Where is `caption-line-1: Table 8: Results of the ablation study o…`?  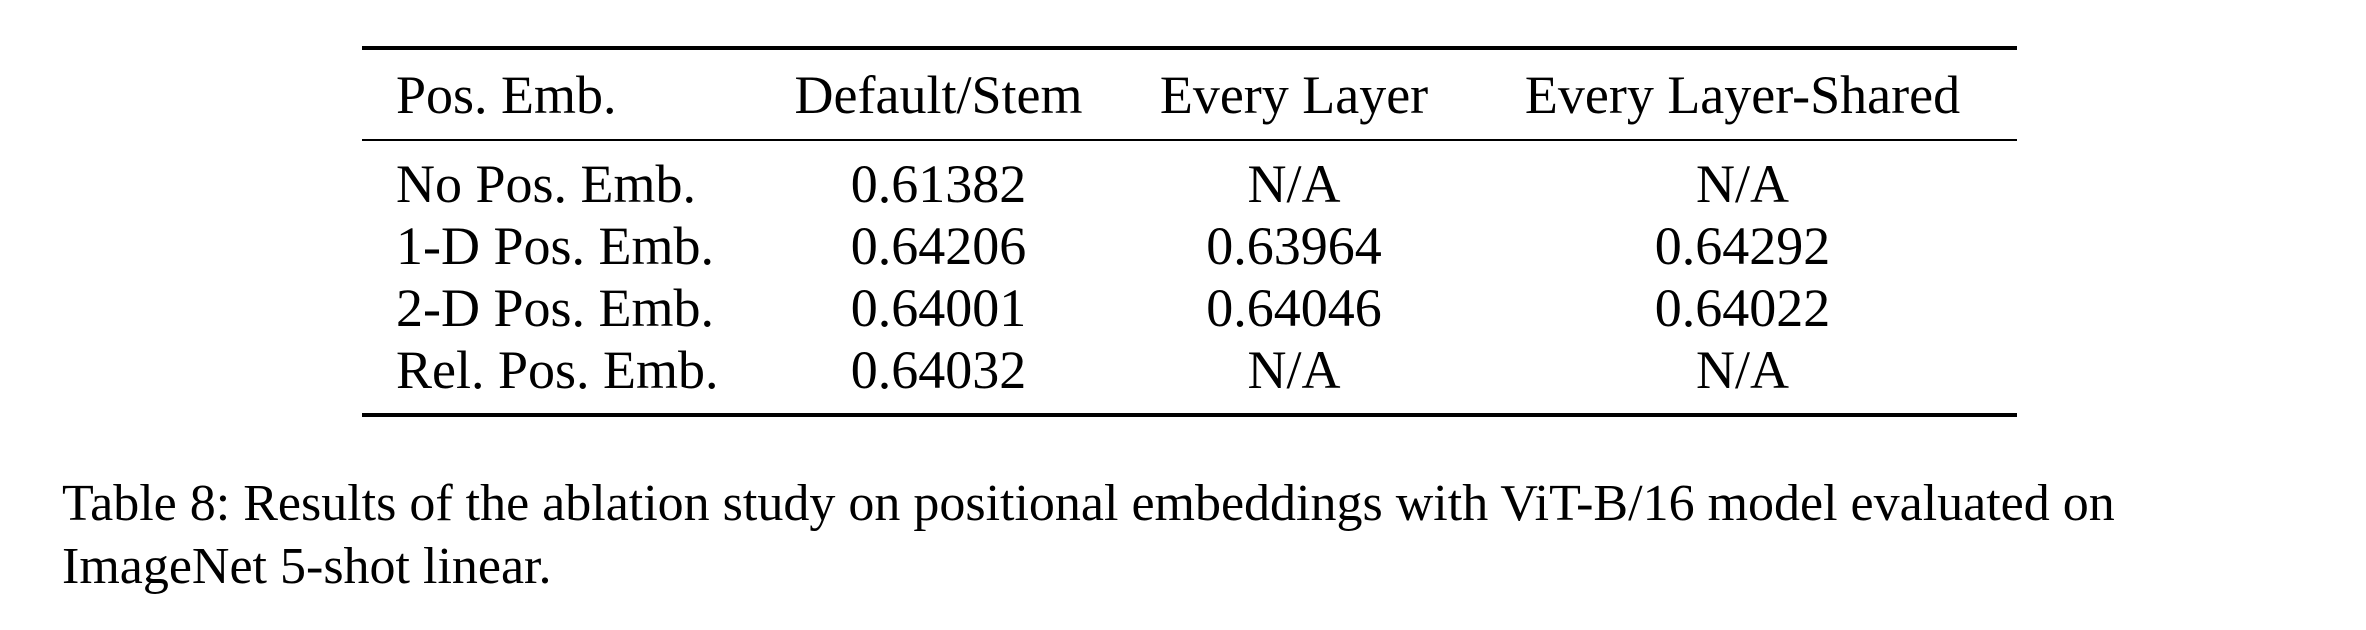 caption-line-1: Table 8: Results of the ablation study o… is located at coordinates (1088, 503).